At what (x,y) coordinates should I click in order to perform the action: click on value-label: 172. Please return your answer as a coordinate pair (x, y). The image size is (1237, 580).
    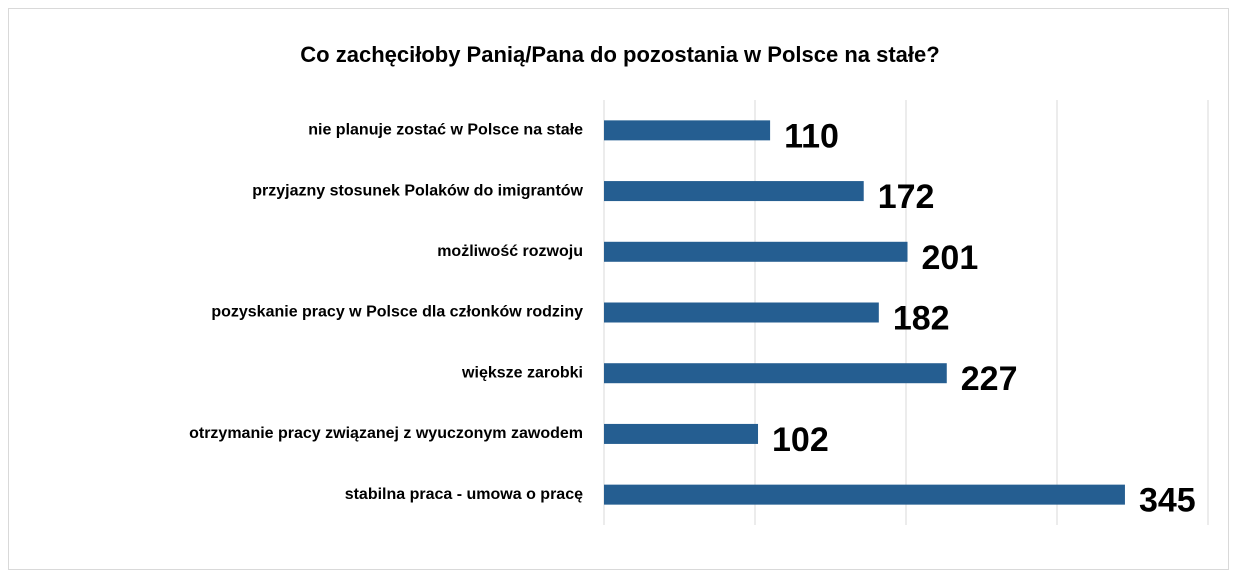
    Looking at the image, I should click on (906, 197).